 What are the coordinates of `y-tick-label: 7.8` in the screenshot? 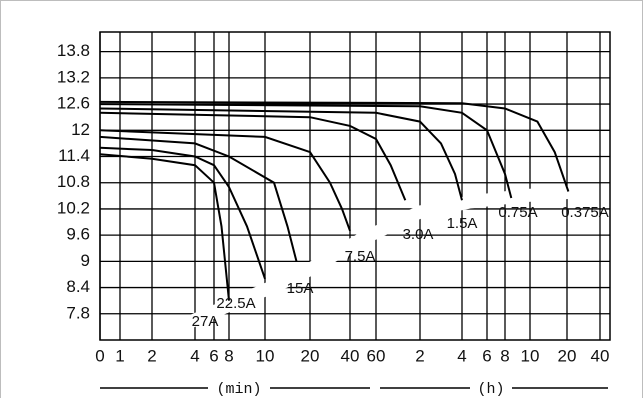 It's located at (78, 312).